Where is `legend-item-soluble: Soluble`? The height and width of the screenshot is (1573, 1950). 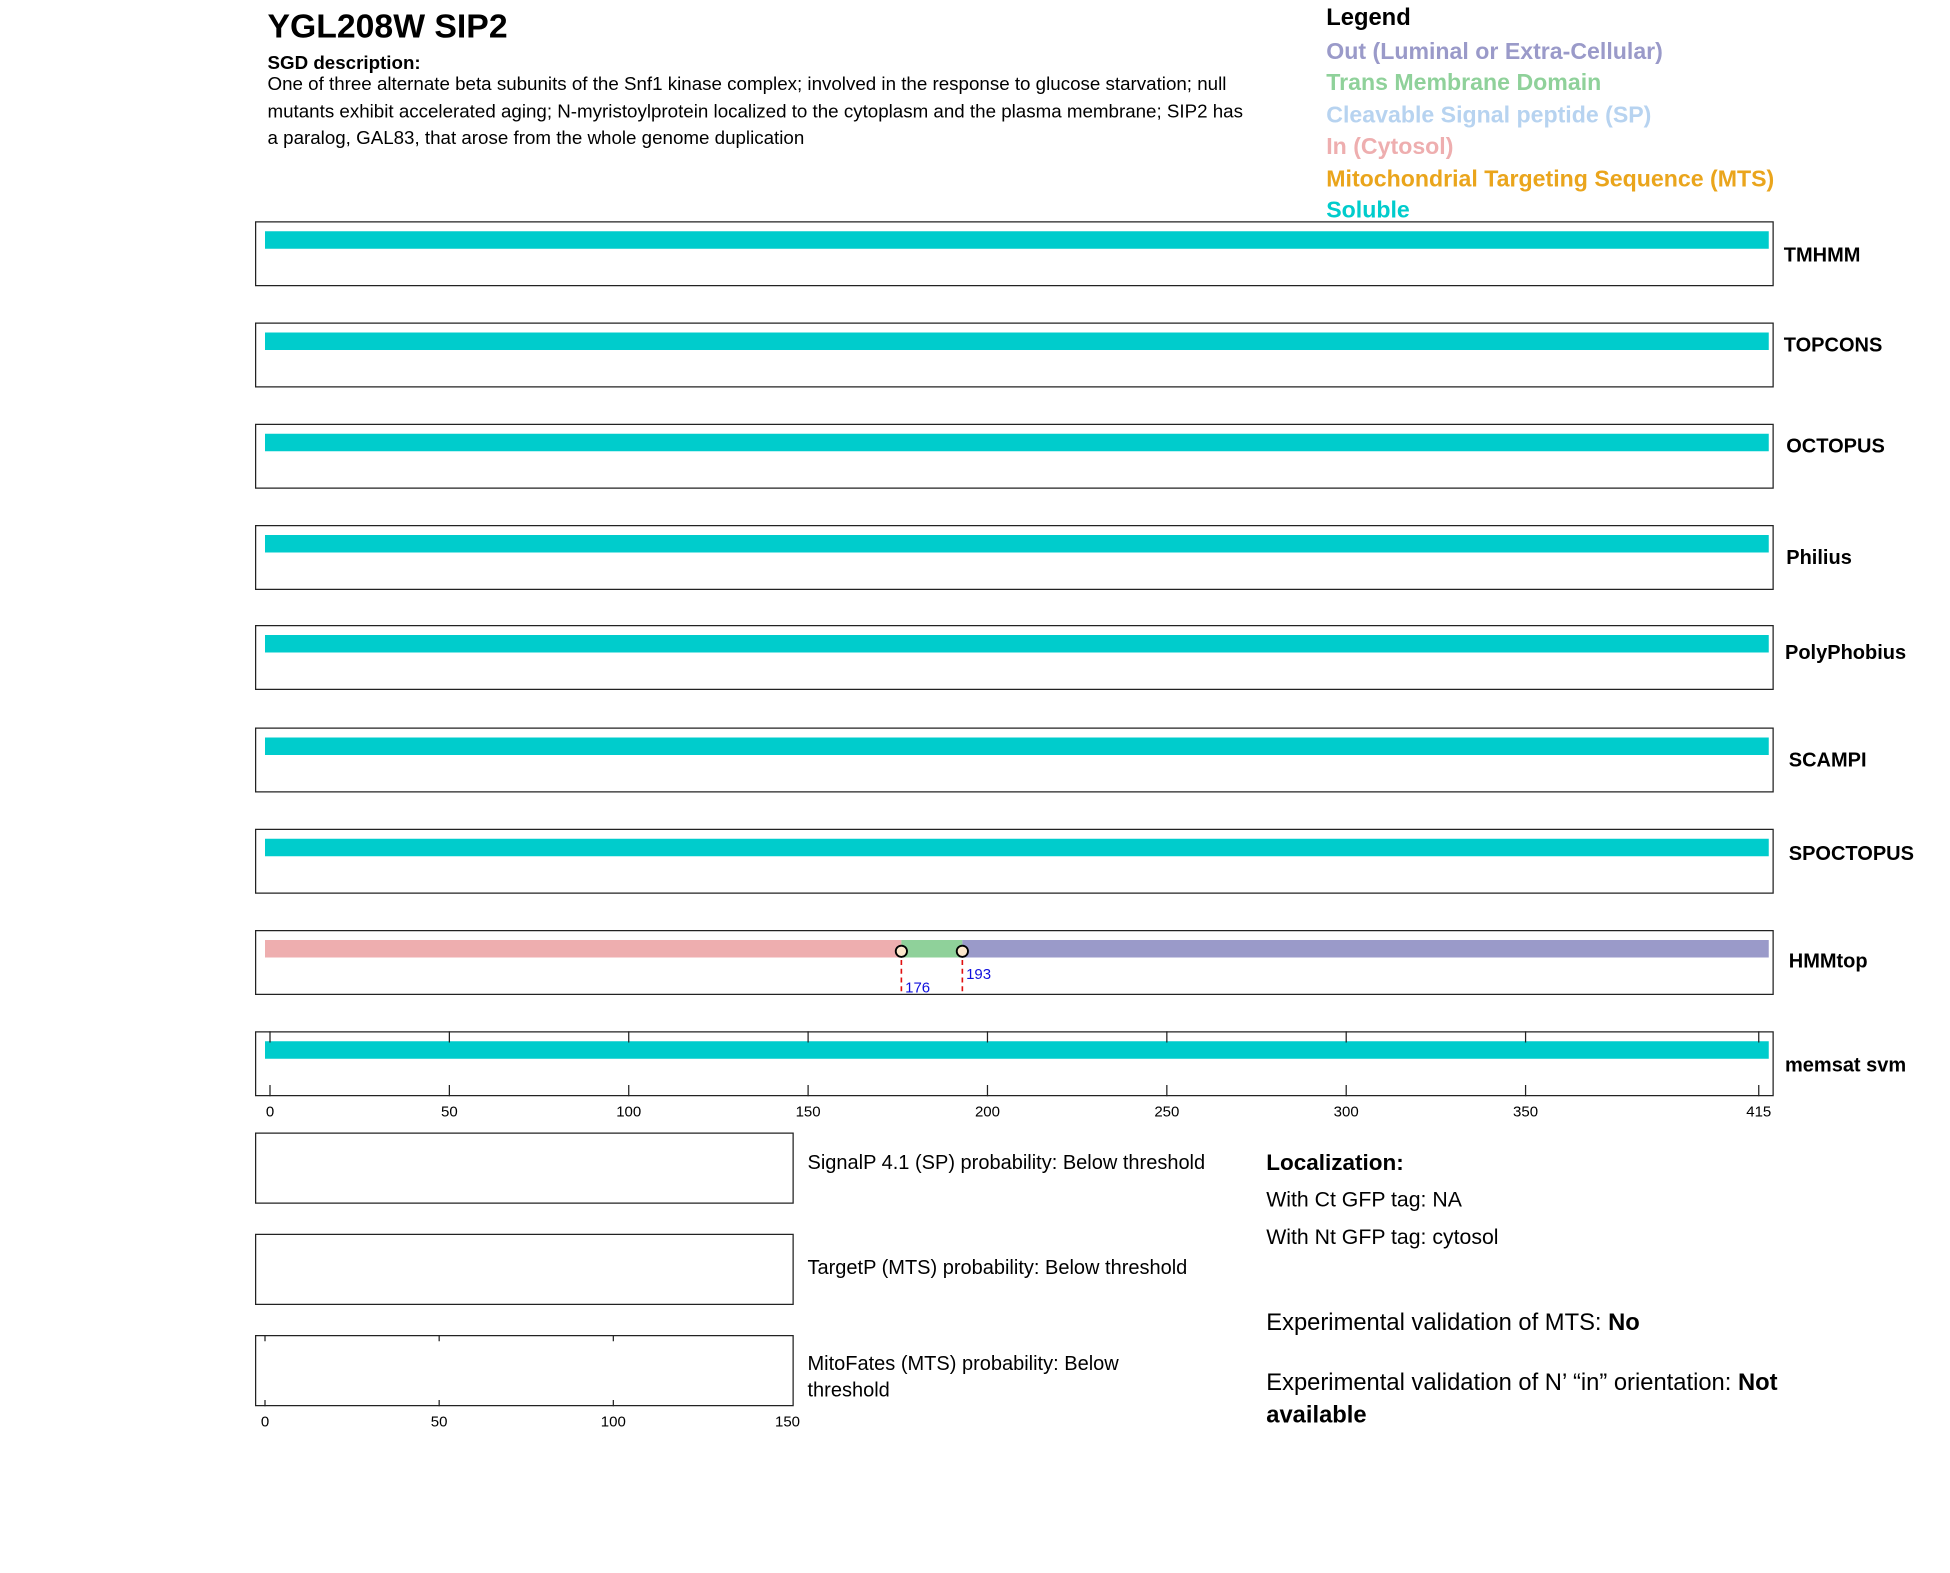
legend-item-soluble: Soluble is located at coordinates (1368, 209).